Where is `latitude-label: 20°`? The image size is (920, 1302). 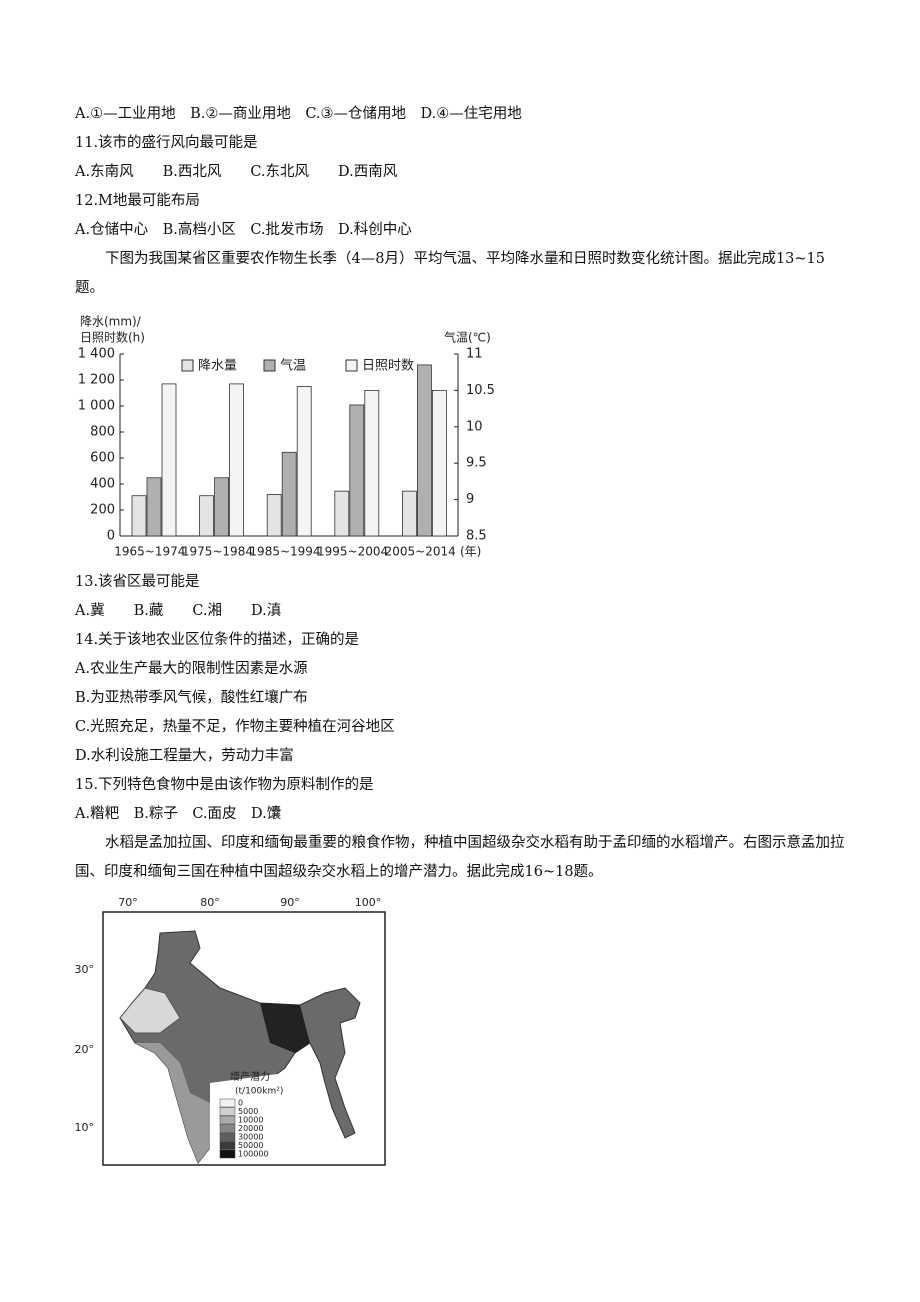 latitude-label: 20° is located at coordinates (85, 1049).